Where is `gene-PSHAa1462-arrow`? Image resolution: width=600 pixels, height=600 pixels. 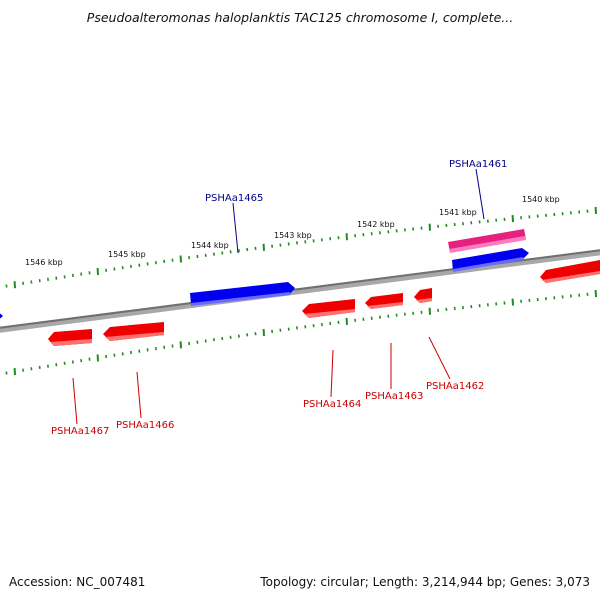
gene-PSHAa1462-arrow is located at coordinates (423, 295).